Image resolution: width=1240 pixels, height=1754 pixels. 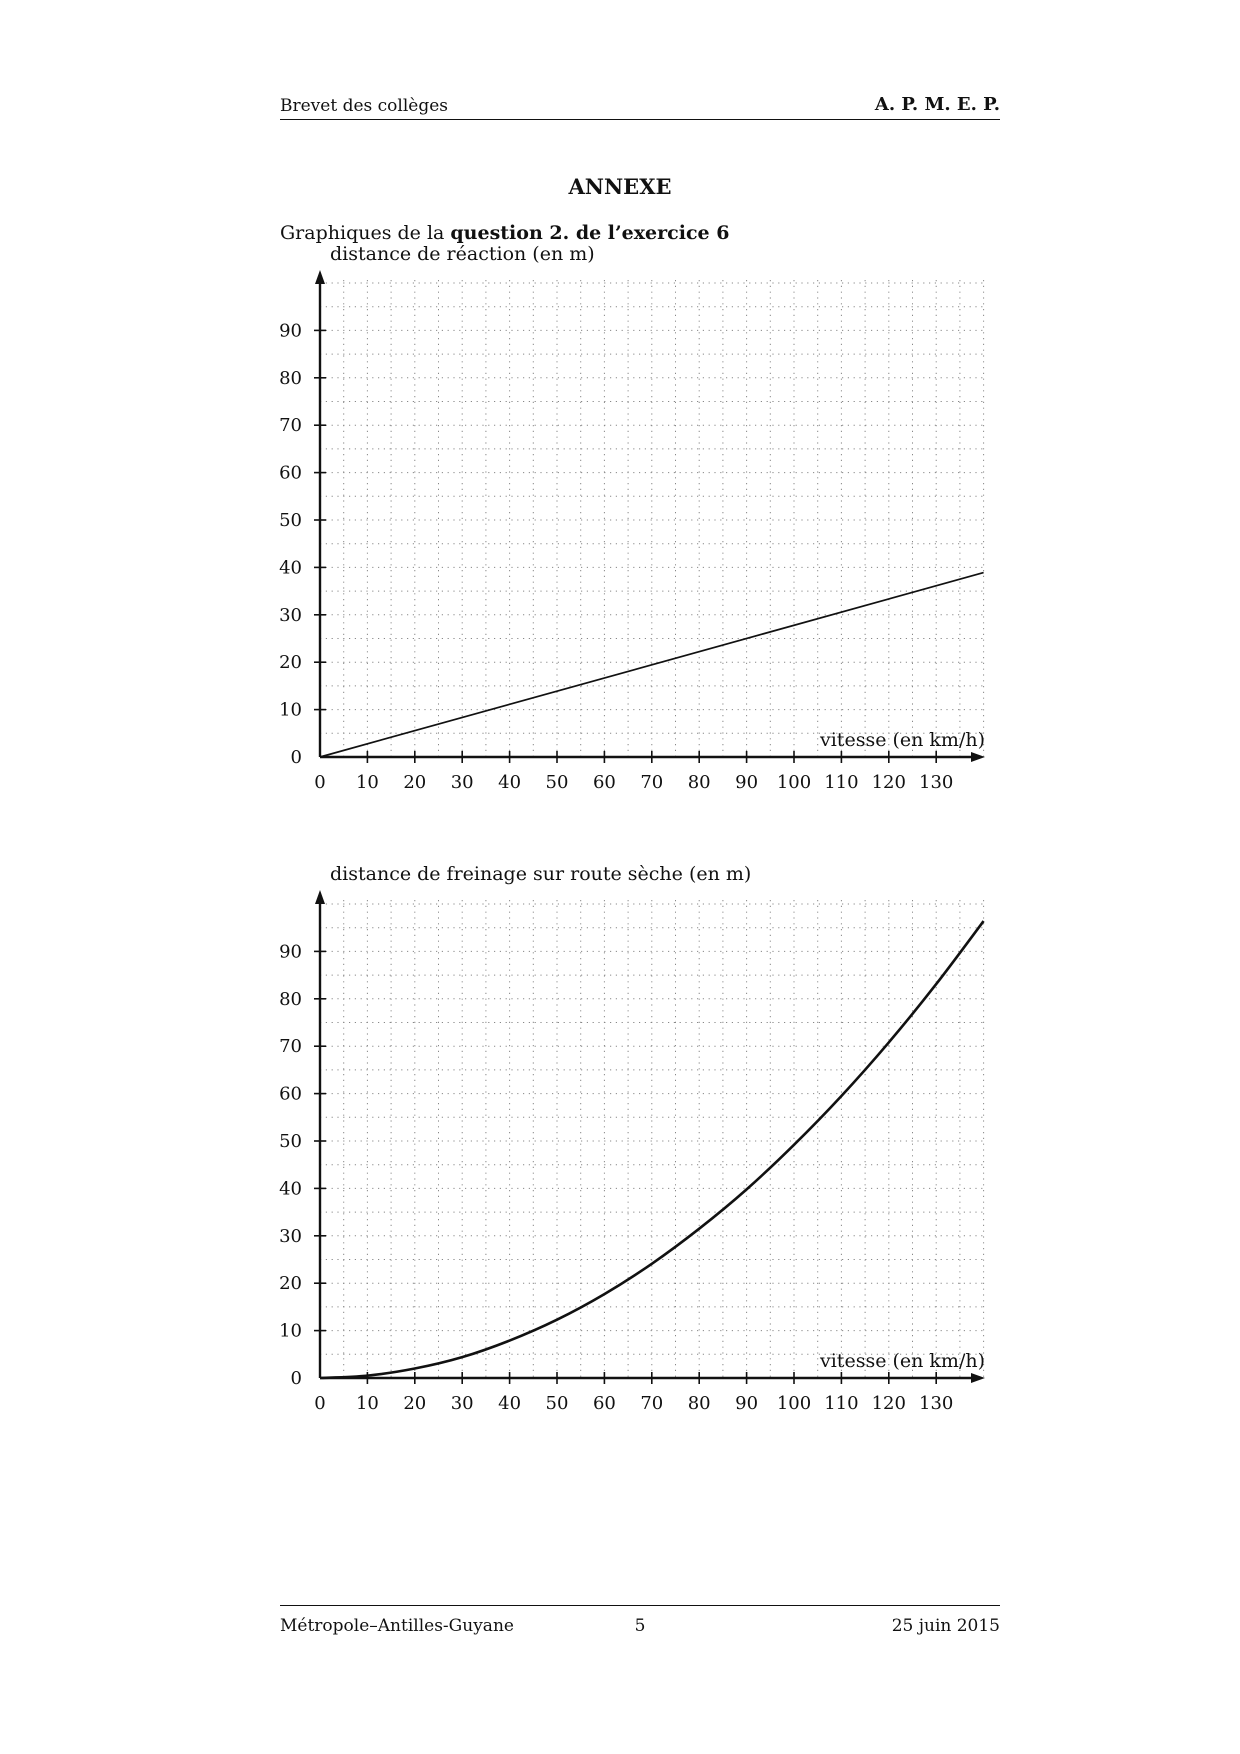 What do you see at coordinates (365, 233) in the screenshot?
I see `intro-prefix: Graphiques de la` at bounding box center [365, 233].